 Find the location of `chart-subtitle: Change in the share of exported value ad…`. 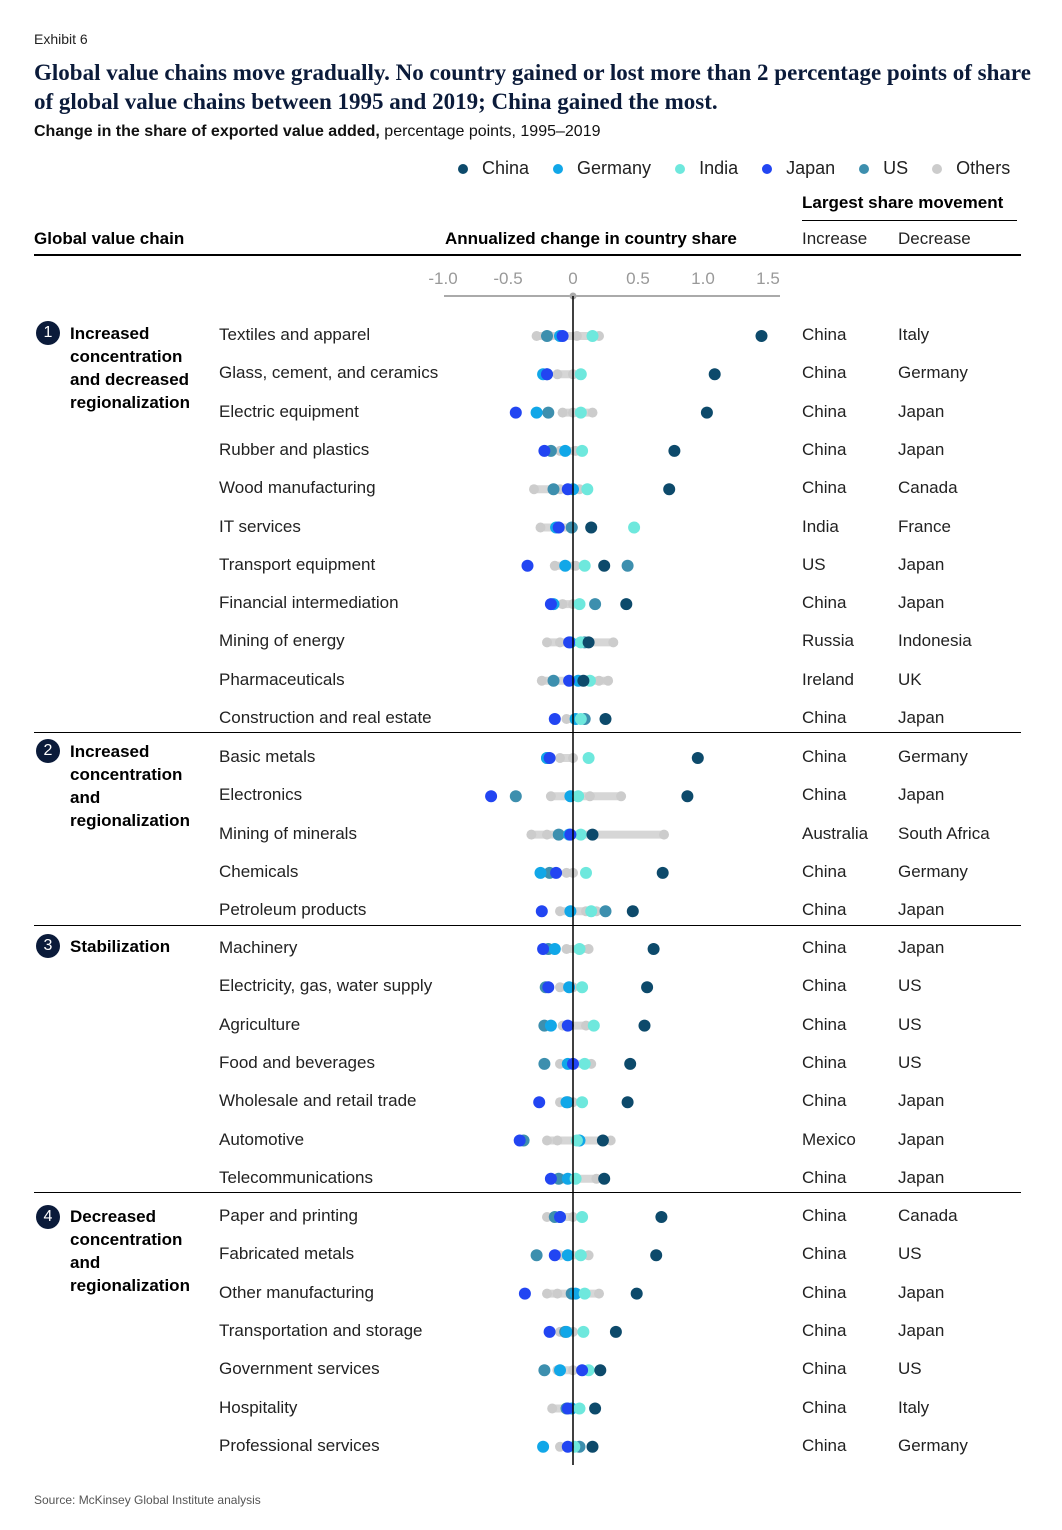

chart-subtitle: Change in the share of exported value ad… is located at coordinates (317, 132).